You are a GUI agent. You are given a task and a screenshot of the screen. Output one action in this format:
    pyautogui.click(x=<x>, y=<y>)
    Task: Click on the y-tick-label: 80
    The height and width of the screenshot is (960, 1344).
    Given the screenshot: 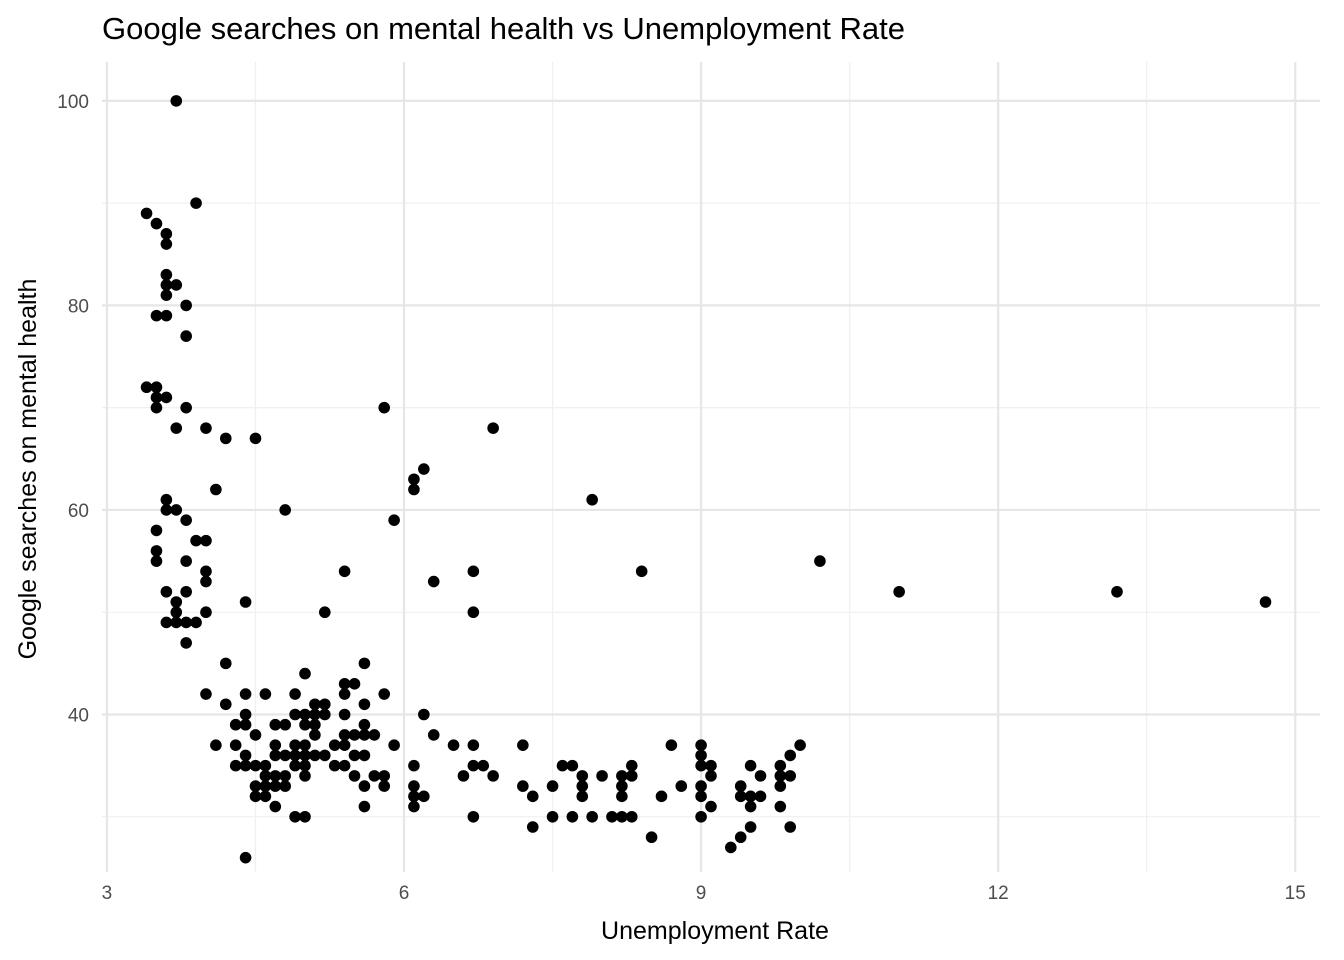 What is the action you would take?
    pyautogui.click(x=78, y=306)
    